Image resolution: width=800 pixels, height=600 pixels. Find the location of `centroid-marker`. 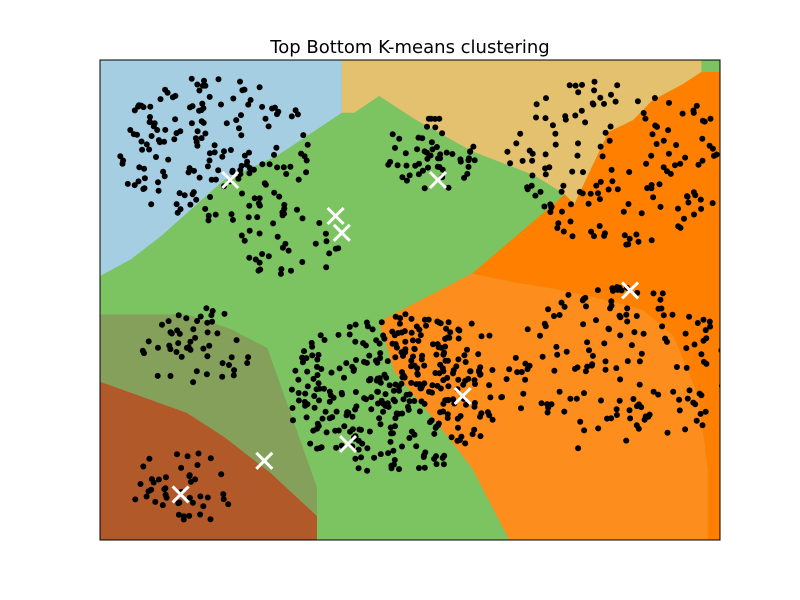

centroid-marker is located at coordinates (348, 444).